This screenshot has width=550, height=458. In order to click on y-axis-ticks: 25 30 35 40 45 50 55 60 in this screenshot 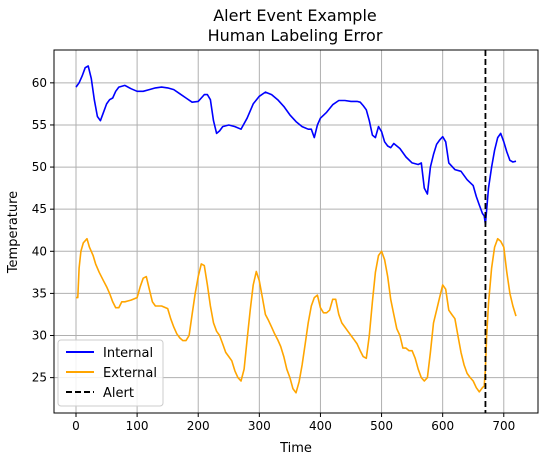, I will do `click(43, 230)`.